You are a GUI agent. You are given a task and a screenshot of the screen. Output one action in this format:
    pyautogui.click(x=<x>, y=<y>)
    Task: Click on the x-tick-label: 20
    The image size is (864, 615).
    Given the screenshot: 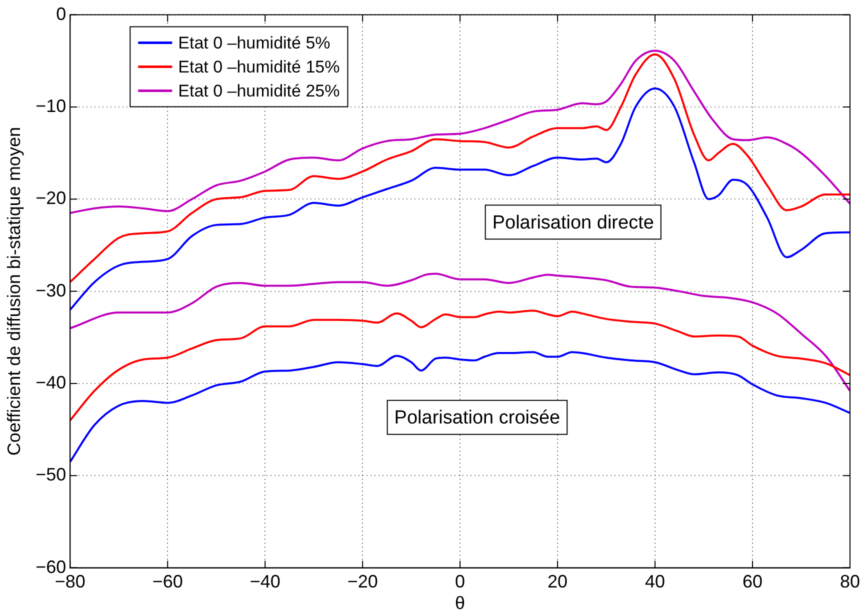 What is the action you would take?
    pyautogui.click(x=558, y=582)
    